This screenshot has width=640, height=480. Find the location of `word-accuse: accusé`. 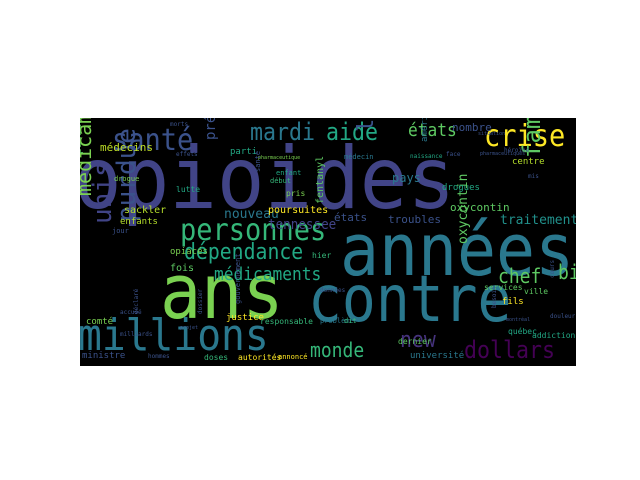

word-accuse: accusé is located at coordinates (131, 312).